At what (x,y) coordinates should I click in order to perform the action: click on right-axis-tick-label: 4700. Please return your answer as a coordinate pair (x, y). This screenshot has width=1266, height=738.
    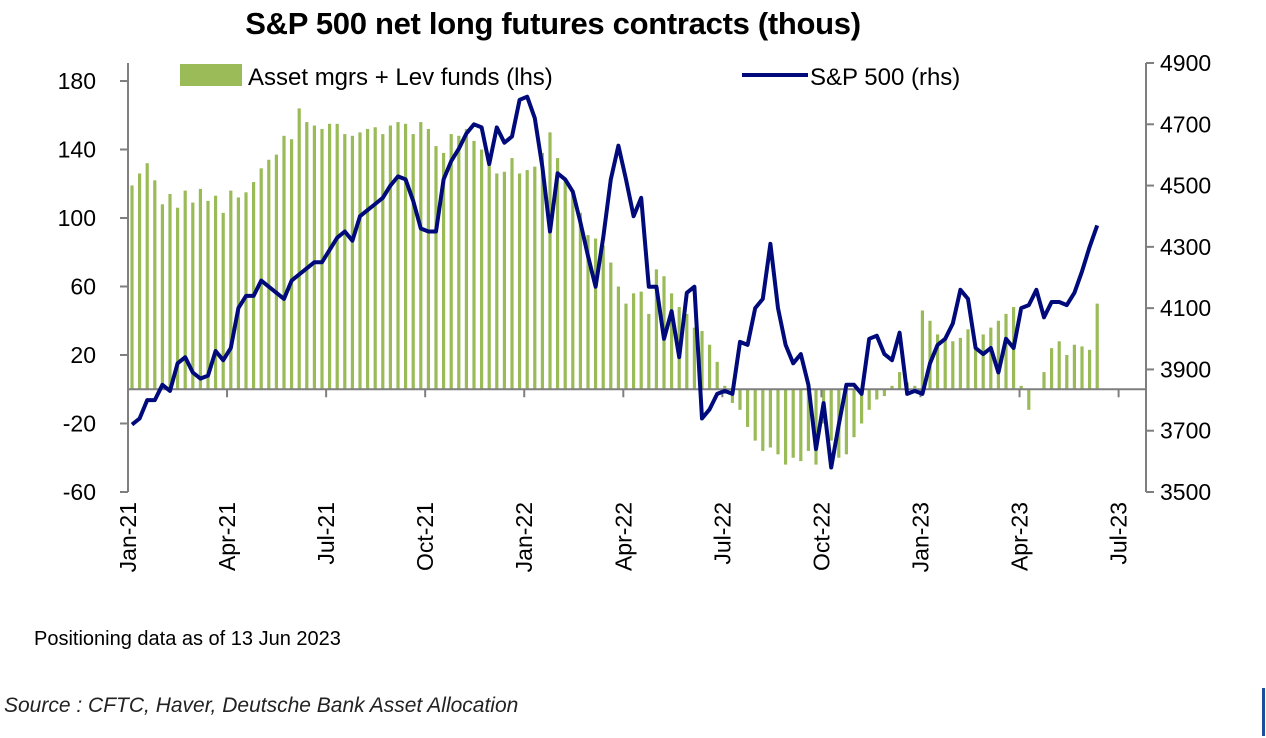
    Looking at the image, I should click on (1185, 124).